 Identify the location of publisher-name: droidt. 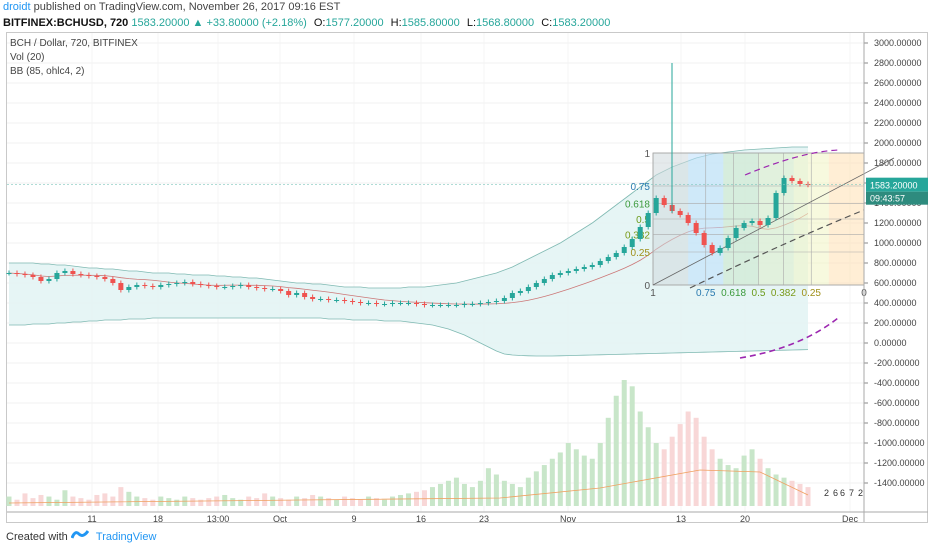
(17, 7).